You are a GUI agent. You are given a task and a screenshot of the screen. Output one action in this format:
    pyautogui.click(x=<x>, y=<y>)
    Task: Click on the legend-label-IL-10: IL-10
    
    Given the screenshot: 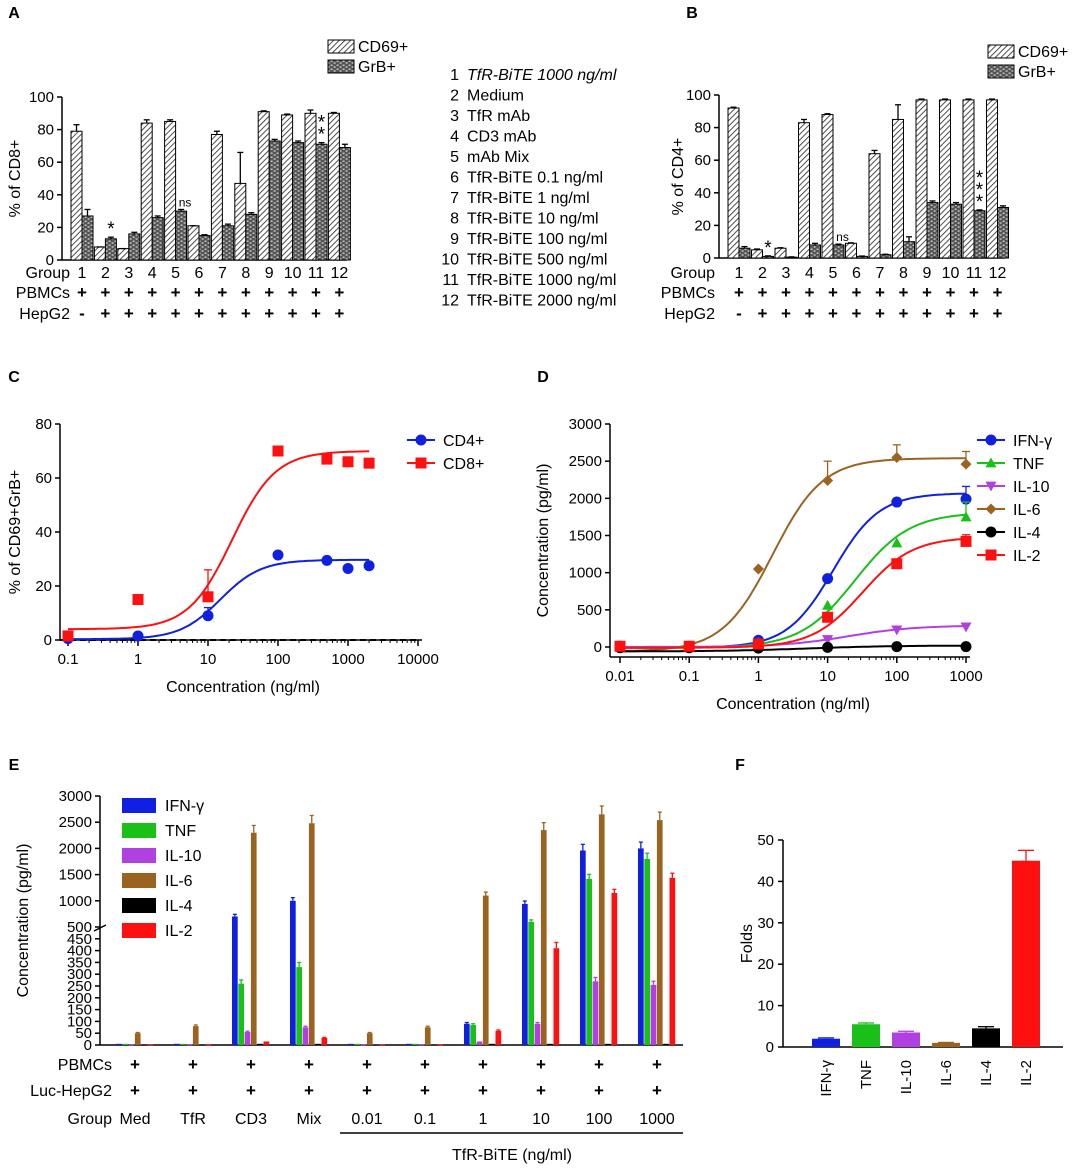 What is the action you would take?
    pyautogui.click(x=1031, y=487)
    